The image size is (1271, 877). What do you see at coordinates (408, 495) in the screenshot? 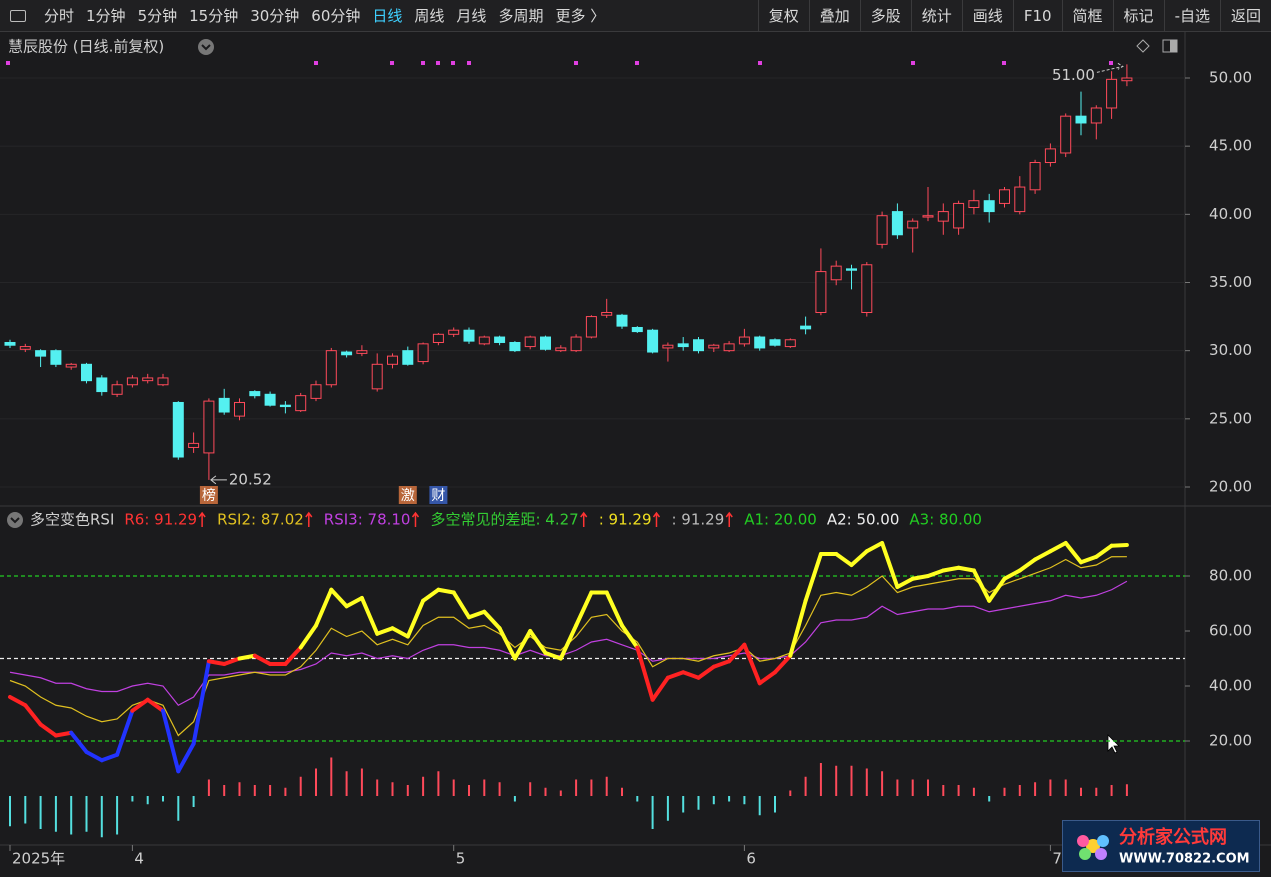
I see `event-label: 激` at bounding box center [408, 495].